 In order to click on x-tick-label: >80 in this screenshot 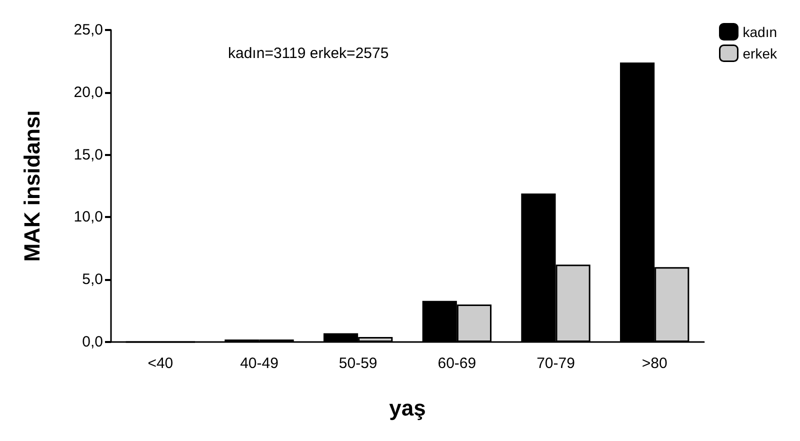, I will do `click(655, 363)`.